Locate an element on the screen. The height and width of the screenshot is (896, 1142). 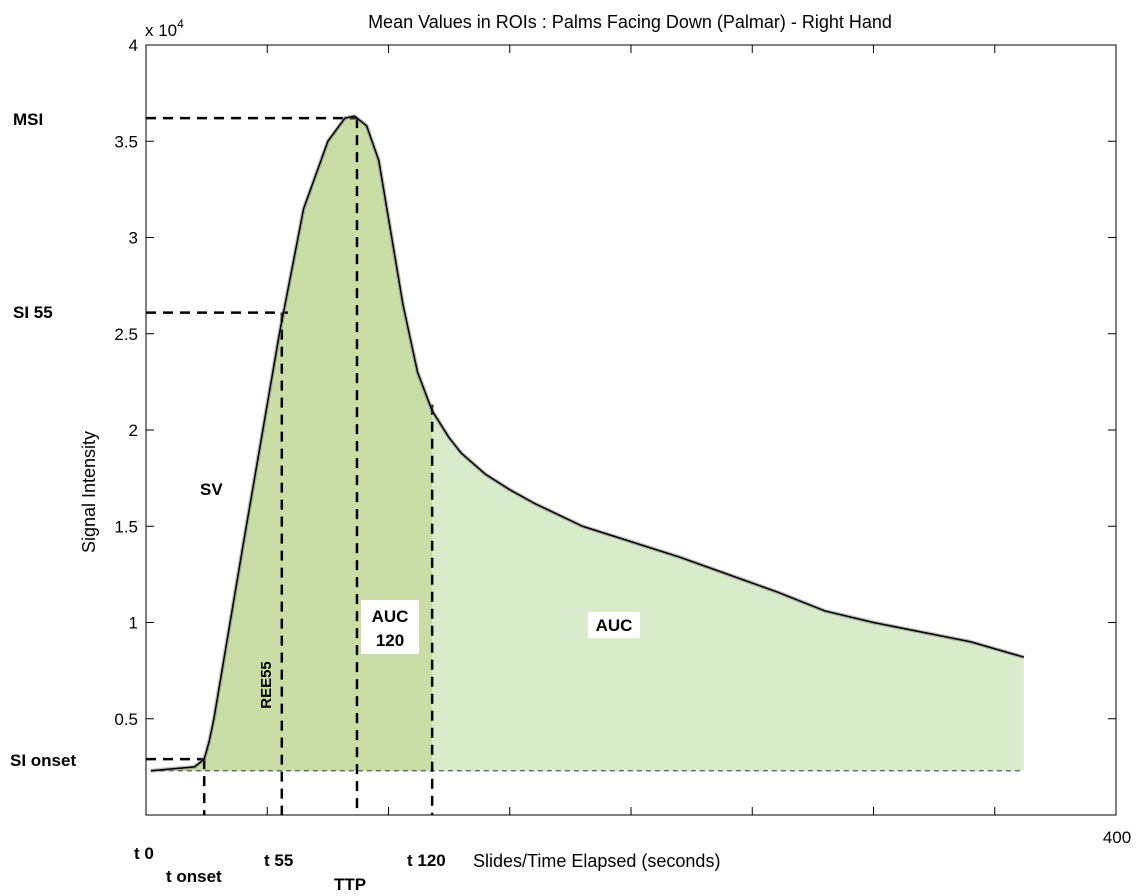
label-ree55: REE55 is located at coordinates (266, 685).